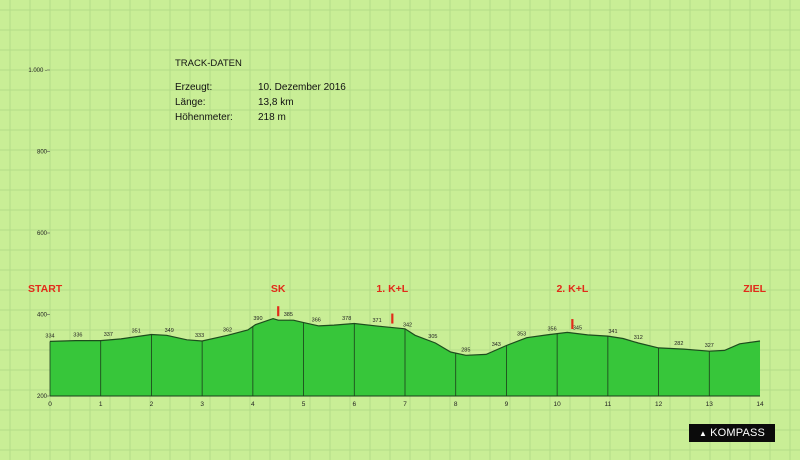  Describe the element at coordinates (42, 316) in the screenshot. I see `y-tick-label: 400` at that location.